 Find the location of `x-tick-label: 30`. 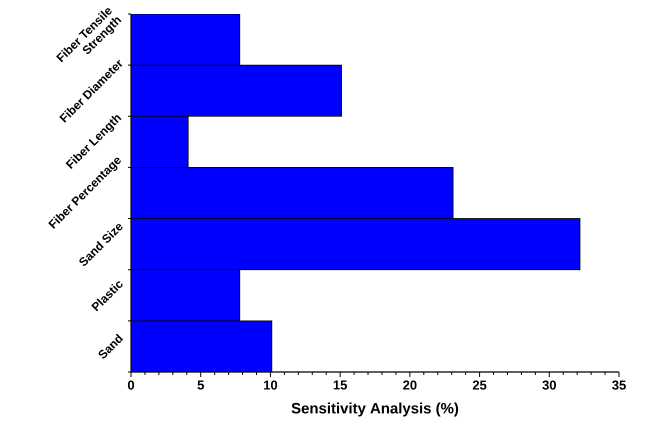

x-tick-label: 30 is located at coordinates (549, 385).